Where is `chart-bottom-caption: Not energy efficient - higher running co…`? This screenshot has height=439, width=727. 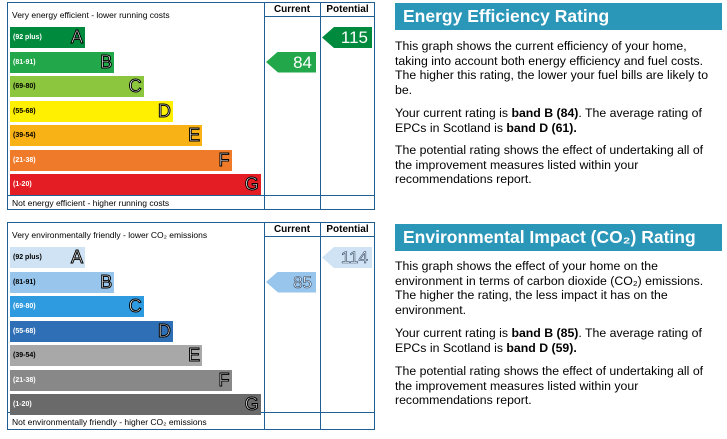 chart-bottom-caption: Not energy efficient - higher running co… is located at coordinates (91, 203).